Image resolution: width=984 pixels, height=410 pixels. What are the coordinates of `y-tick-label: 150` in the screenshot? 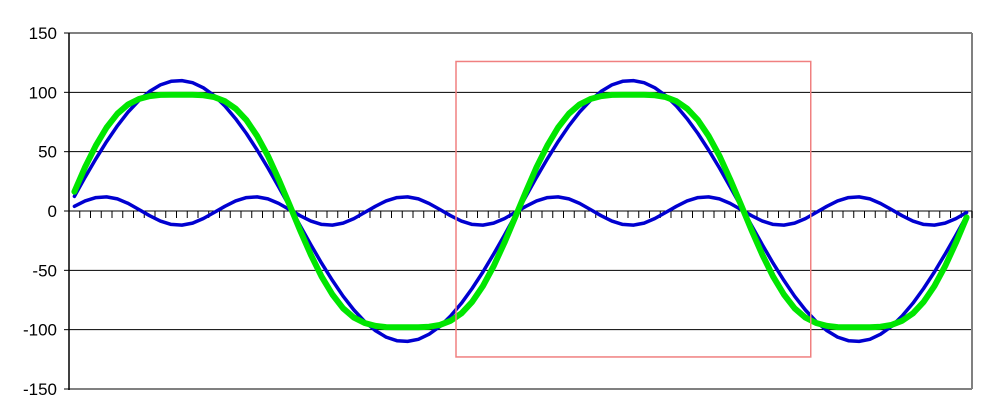 It's located at (43, 33).